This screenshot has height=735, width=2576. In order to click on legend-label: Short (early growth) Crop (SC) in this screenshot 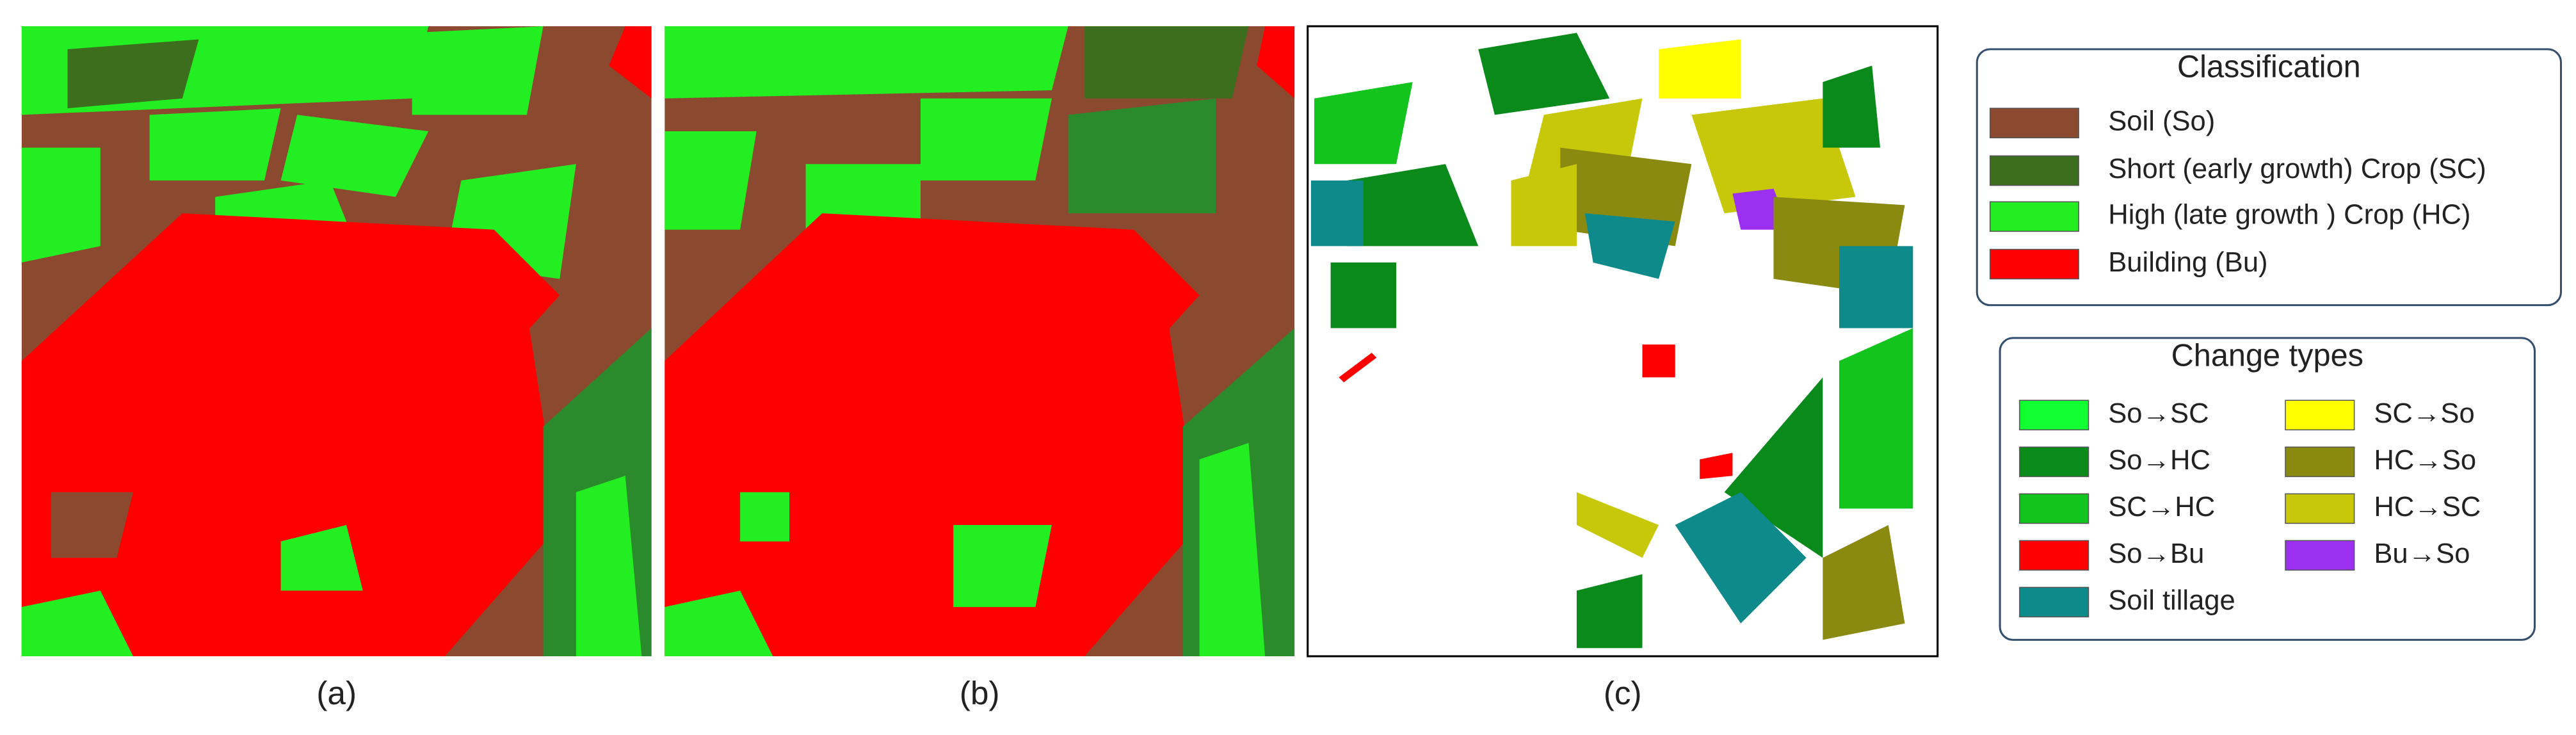, I will do `click(2297, 169)`.